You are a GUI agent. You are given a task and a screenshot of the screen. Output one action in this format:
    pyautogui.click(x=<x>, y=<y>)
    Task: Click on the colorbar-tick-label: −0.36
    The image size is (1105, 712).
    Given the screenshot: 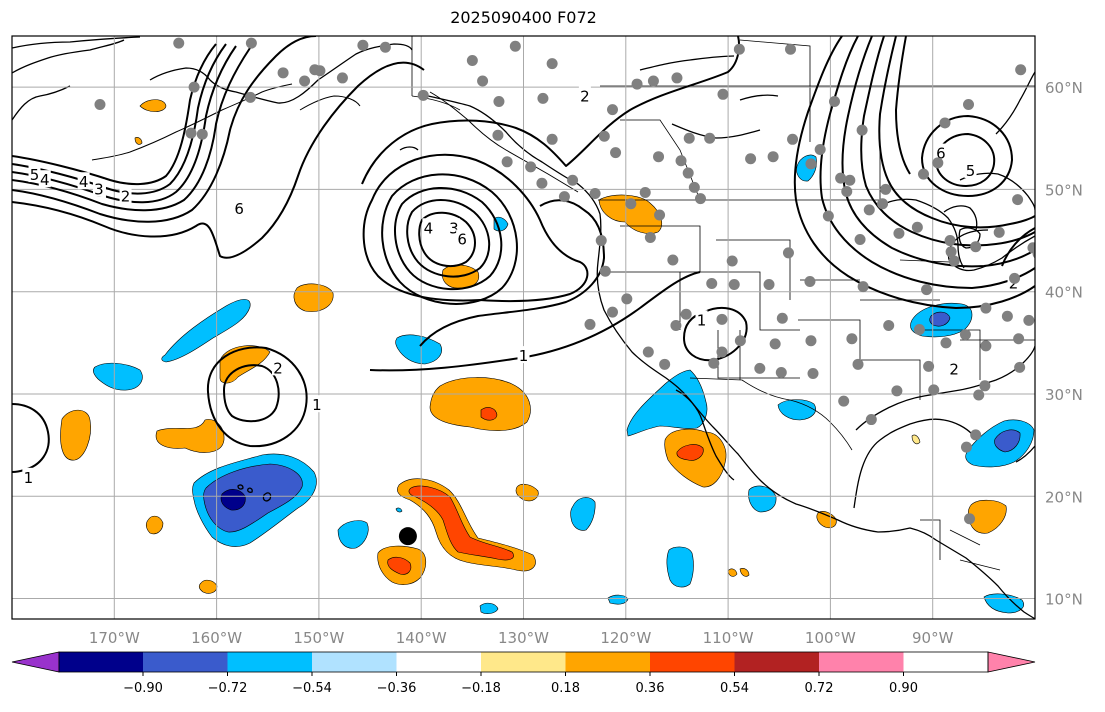 What is the action you would take?
    pyautogui.click(x=397, y=688)
    